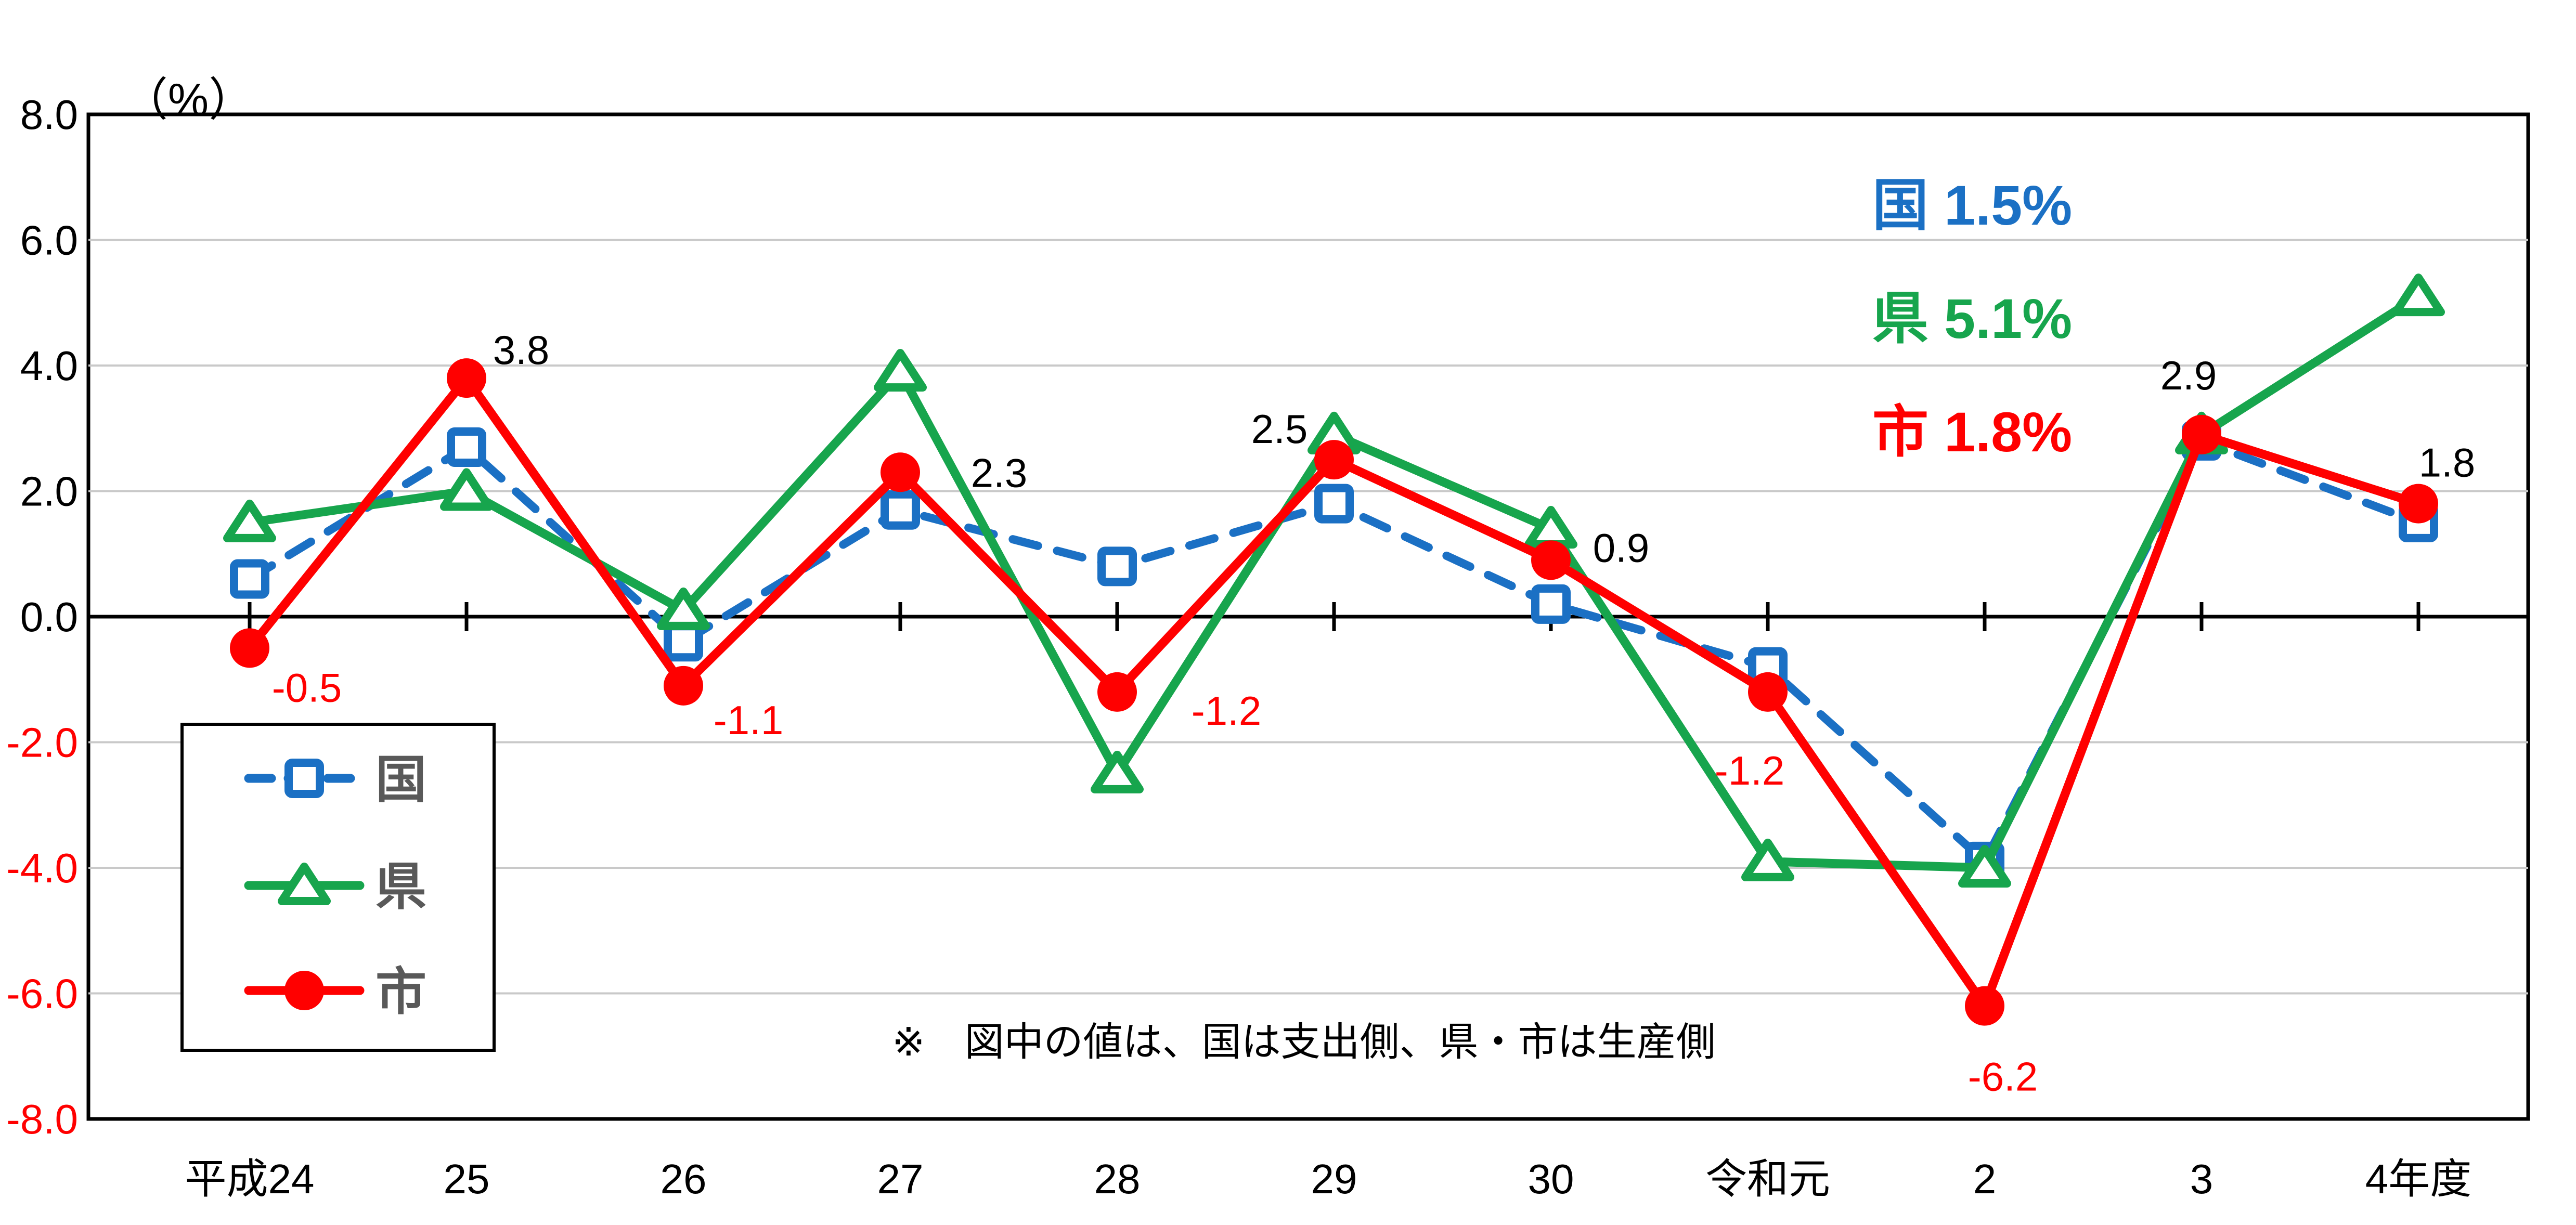 Image resolution: width=2576 pixels, height=1225 pixels. I want to click on y-axis-tick-label: 0.0, so click(49, 617).